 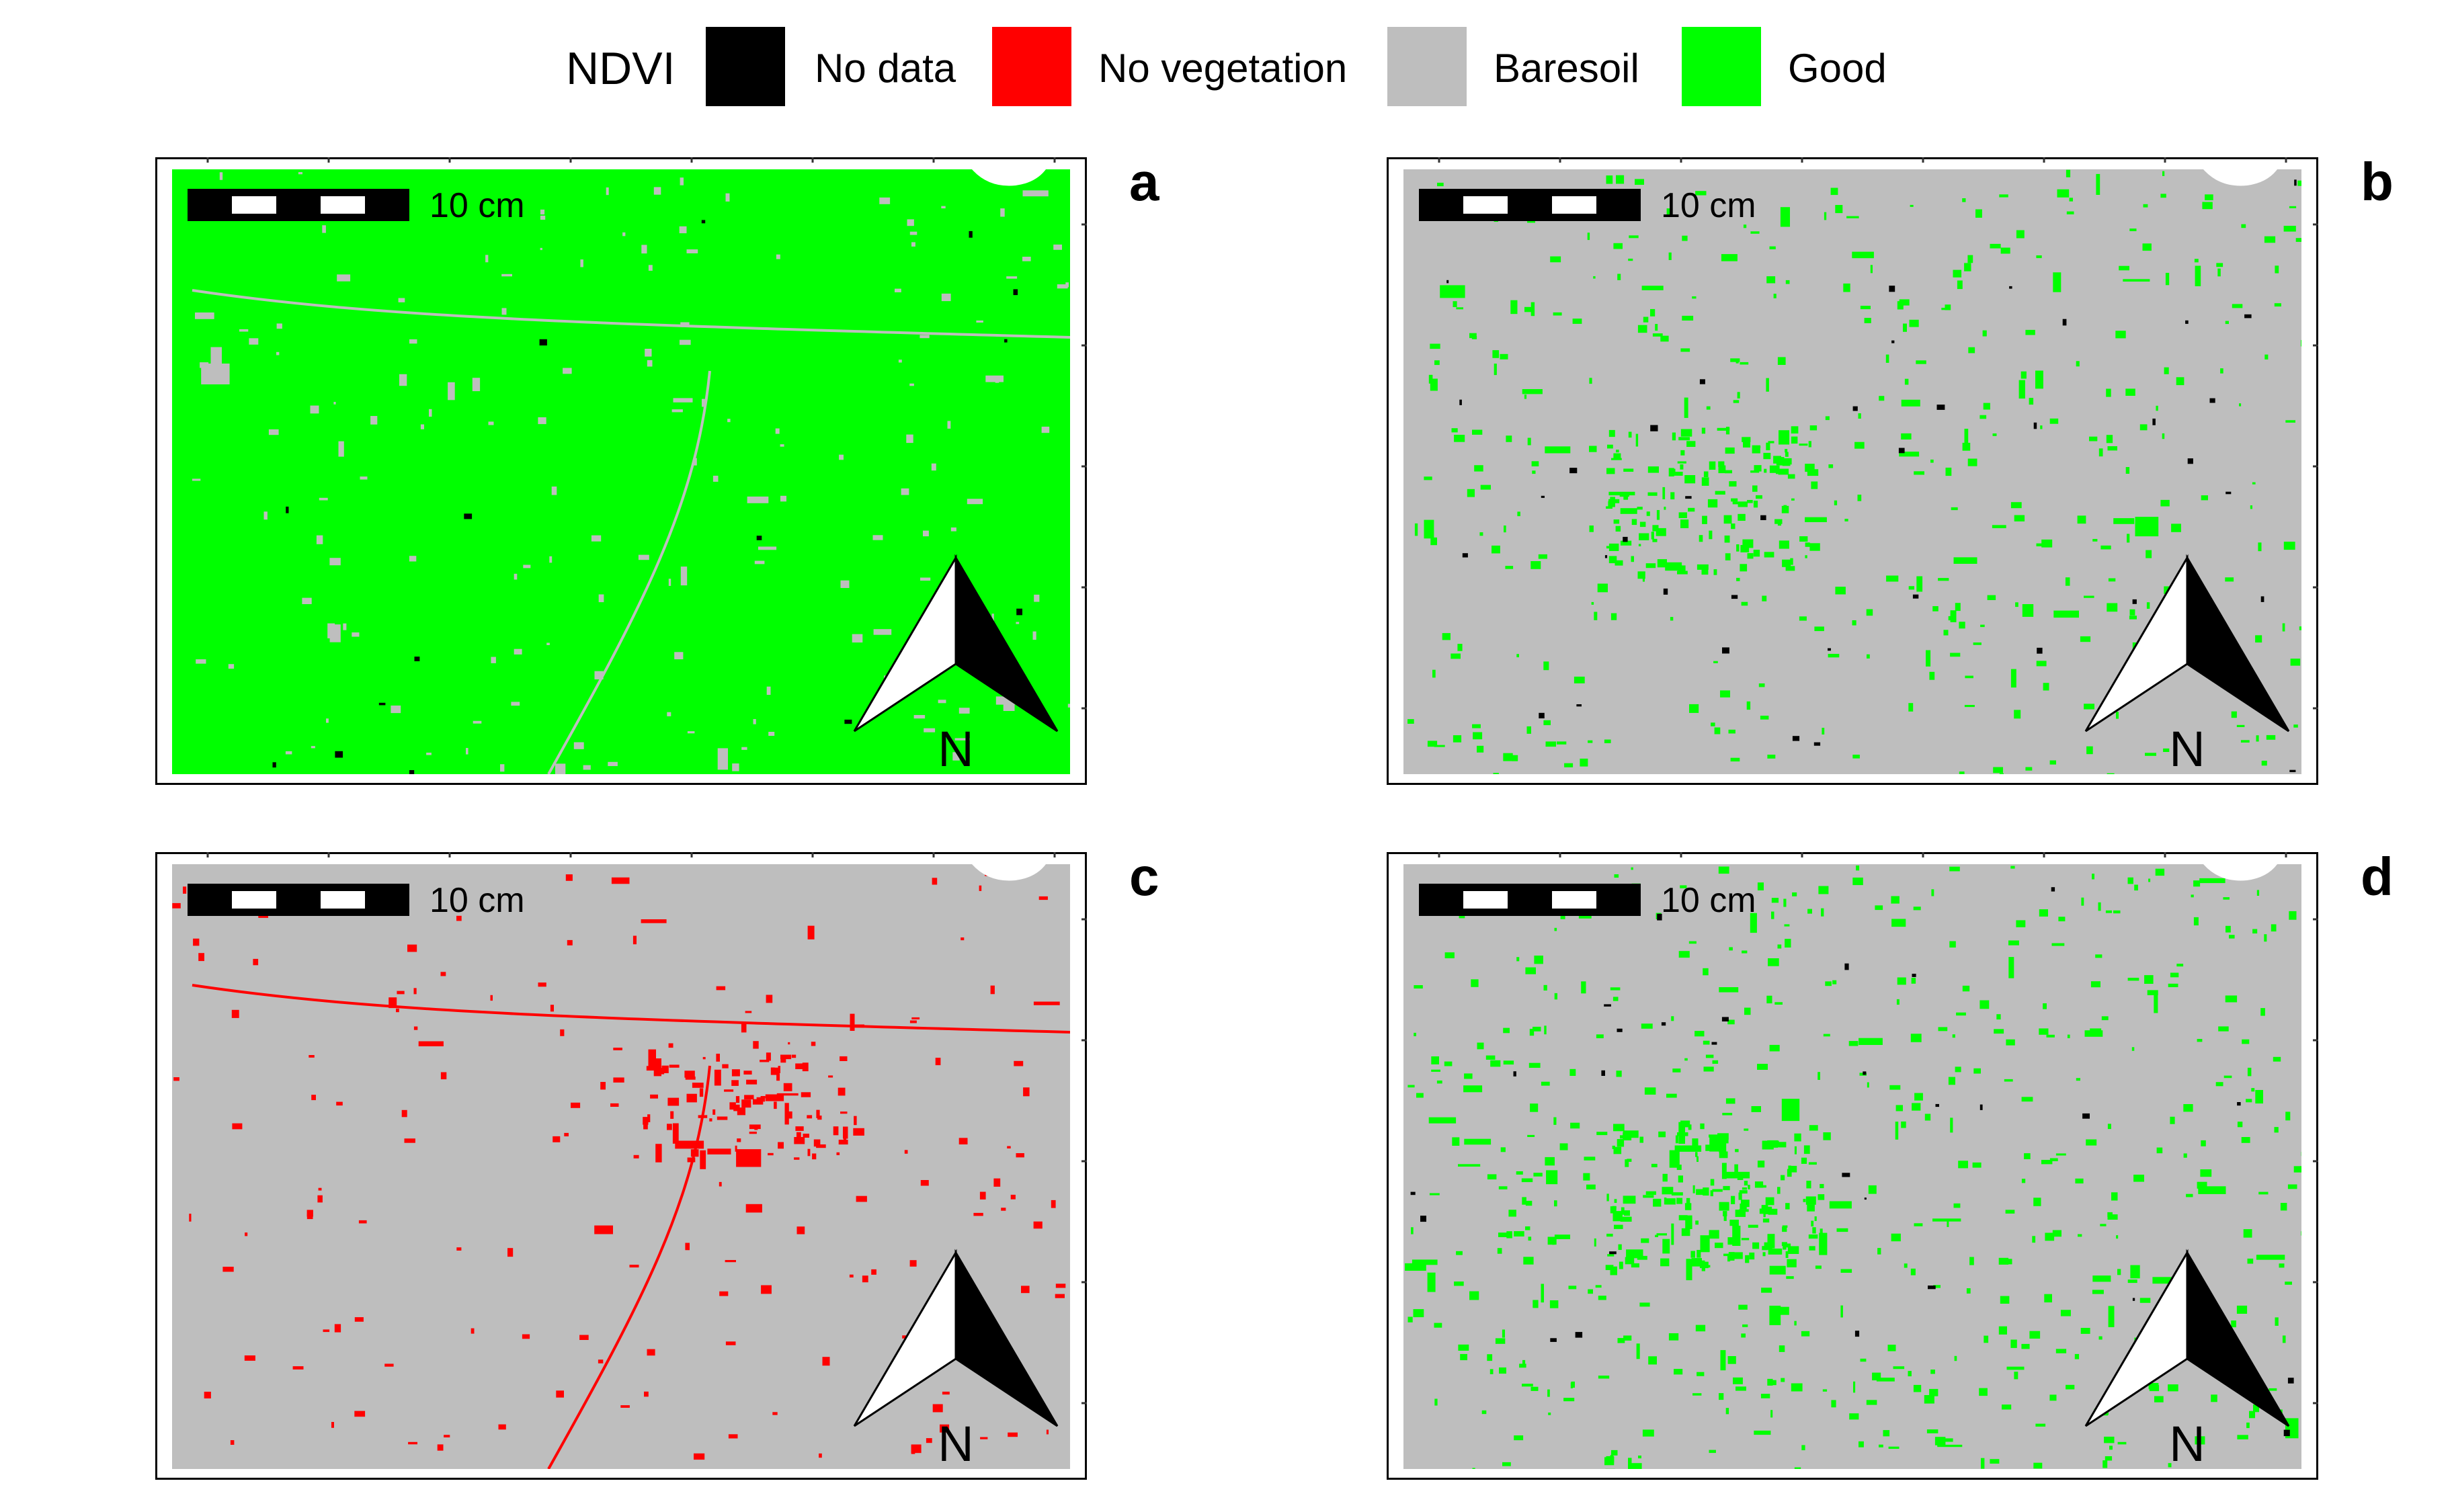 What do you see at coordinates (1031, 67) in the screenshot?
I see `legend-swatch-no-vegetation` at bounding box center [1031, 67].